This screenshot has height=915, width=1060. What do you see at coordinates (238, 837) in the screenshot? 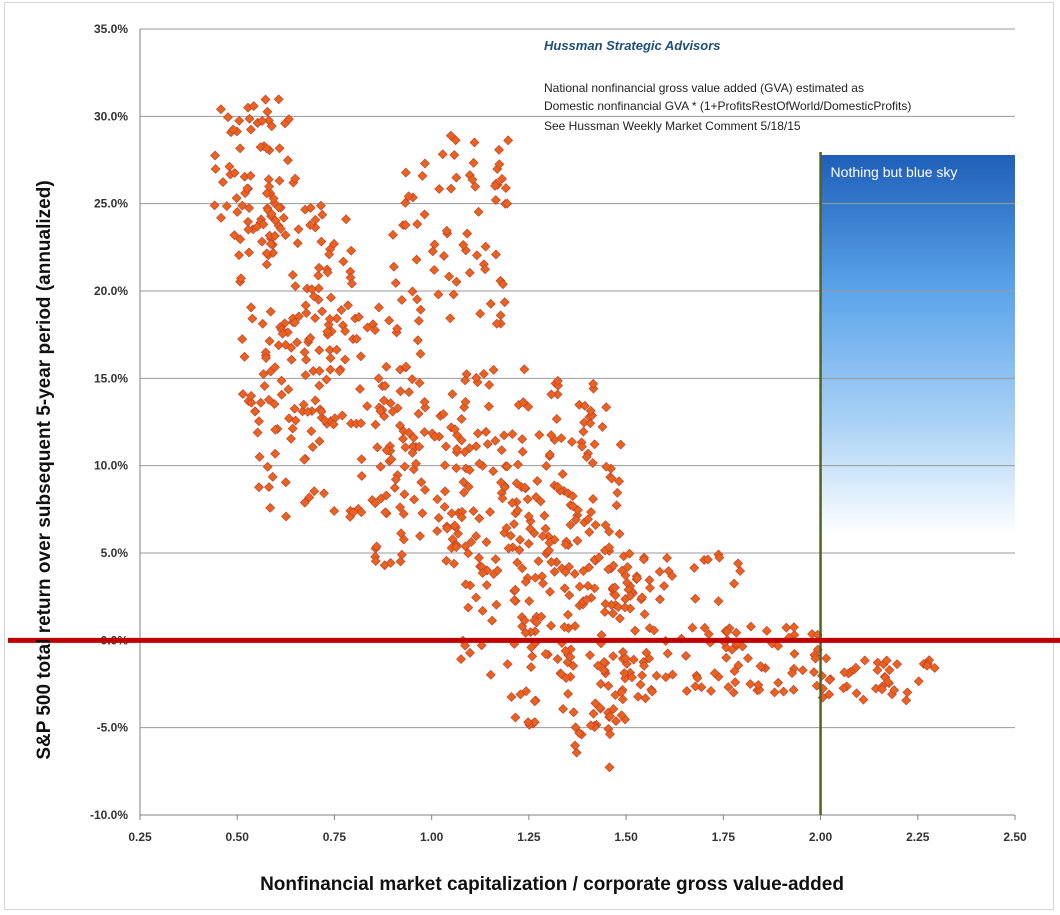
I see `x-tick-label: 0.50` at bounding box center [238, 837].